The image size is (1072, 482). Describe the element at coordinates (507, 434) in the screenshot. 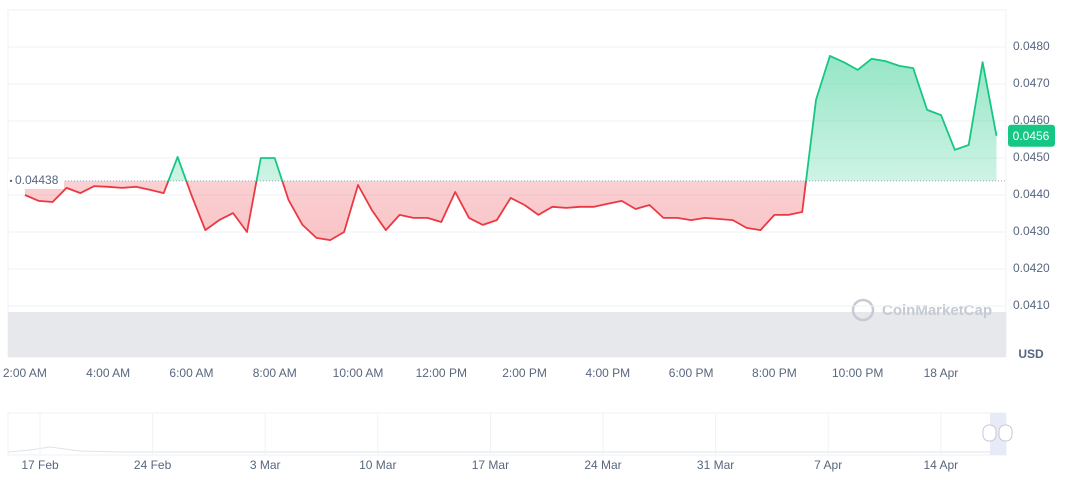

I see `navigator` at that location.